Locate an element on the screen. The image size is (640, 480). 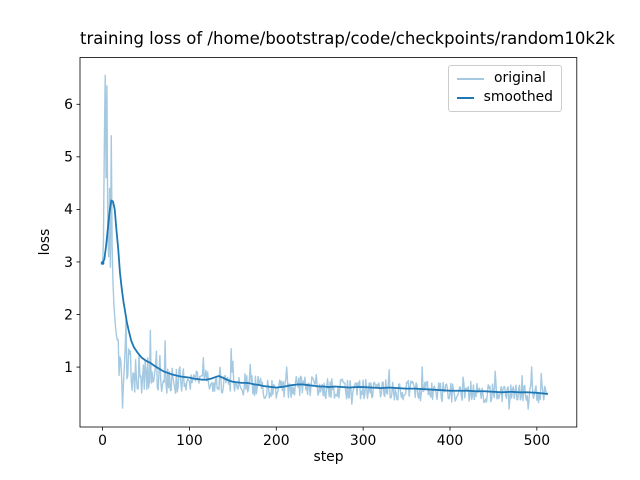
legend-entry-smoothed: smoothed is located at coordinates (505, 96).